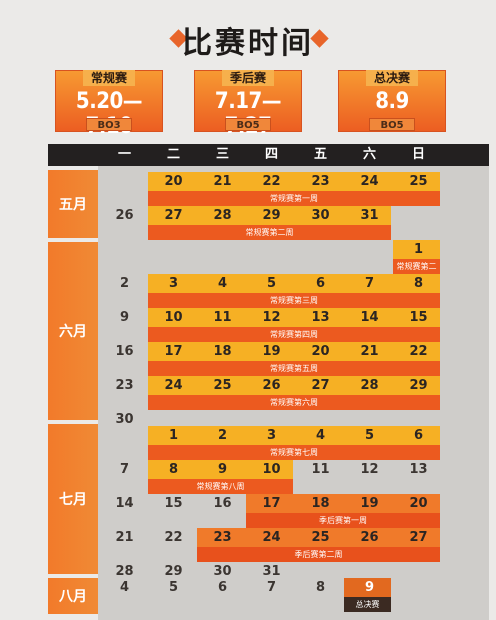  What do you see at coordinates (271, 154) in the screenshot?
I see `weekday-thu: 四` at bounding box center [271, 154].